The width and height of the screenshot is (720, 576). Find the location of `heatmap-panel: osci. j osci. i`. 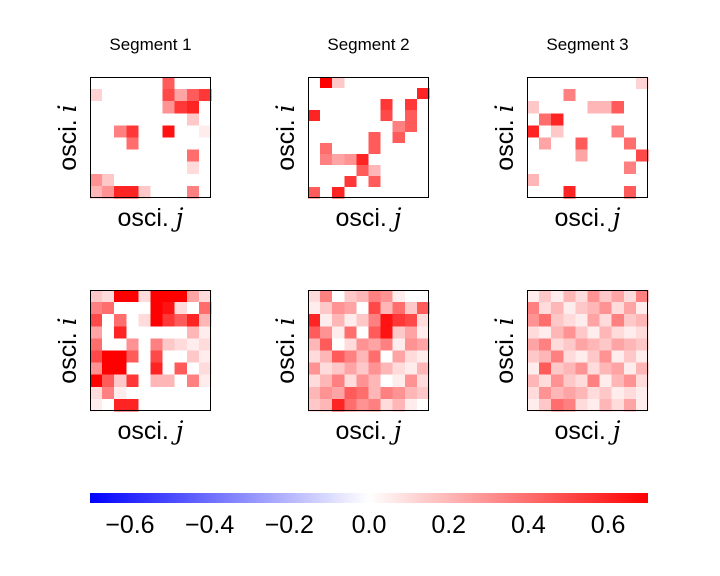

heatmap-panel: osci. j osci. i is located at coordinates (132, 367).